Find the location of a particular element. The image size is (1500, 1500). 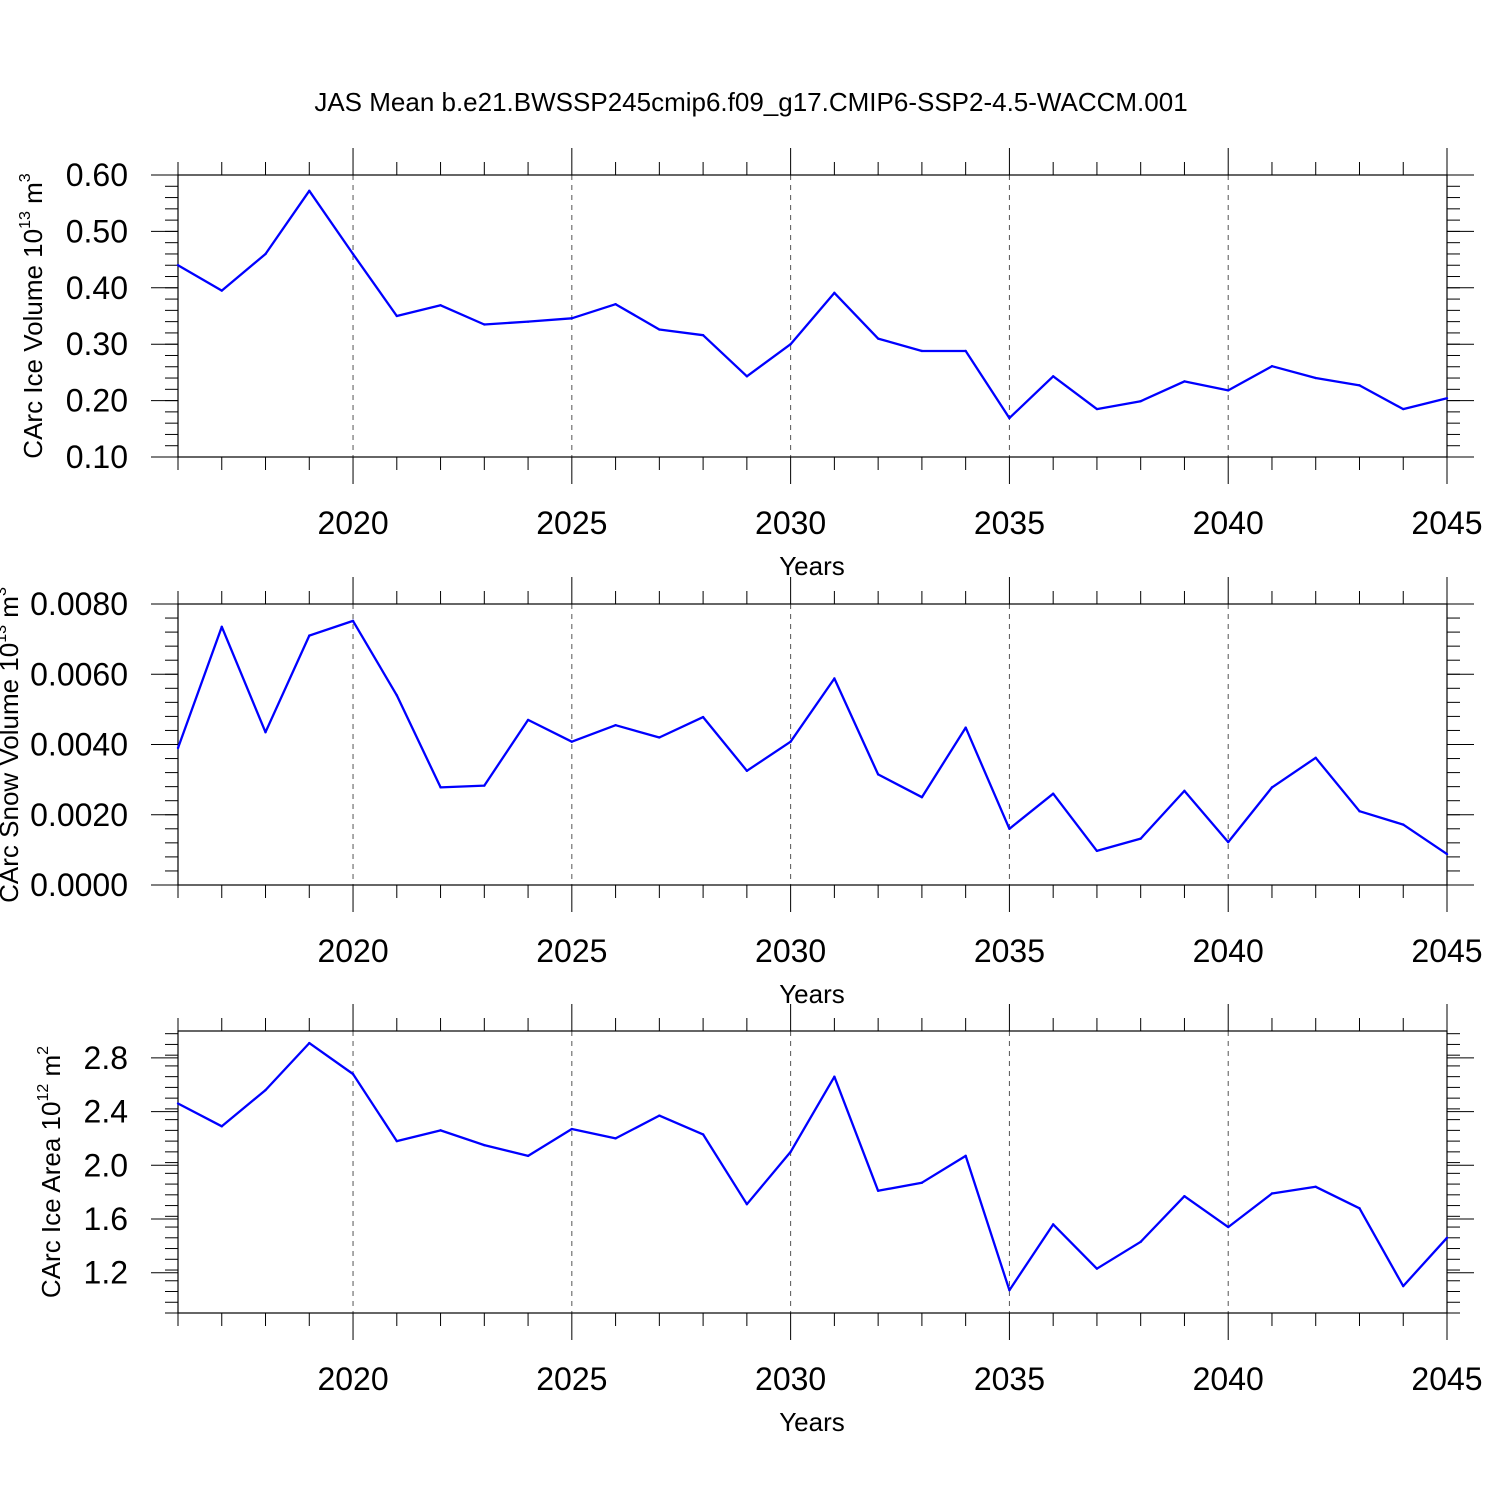

y-tick-label: 0.0040 is located at coordinates (79, 745).